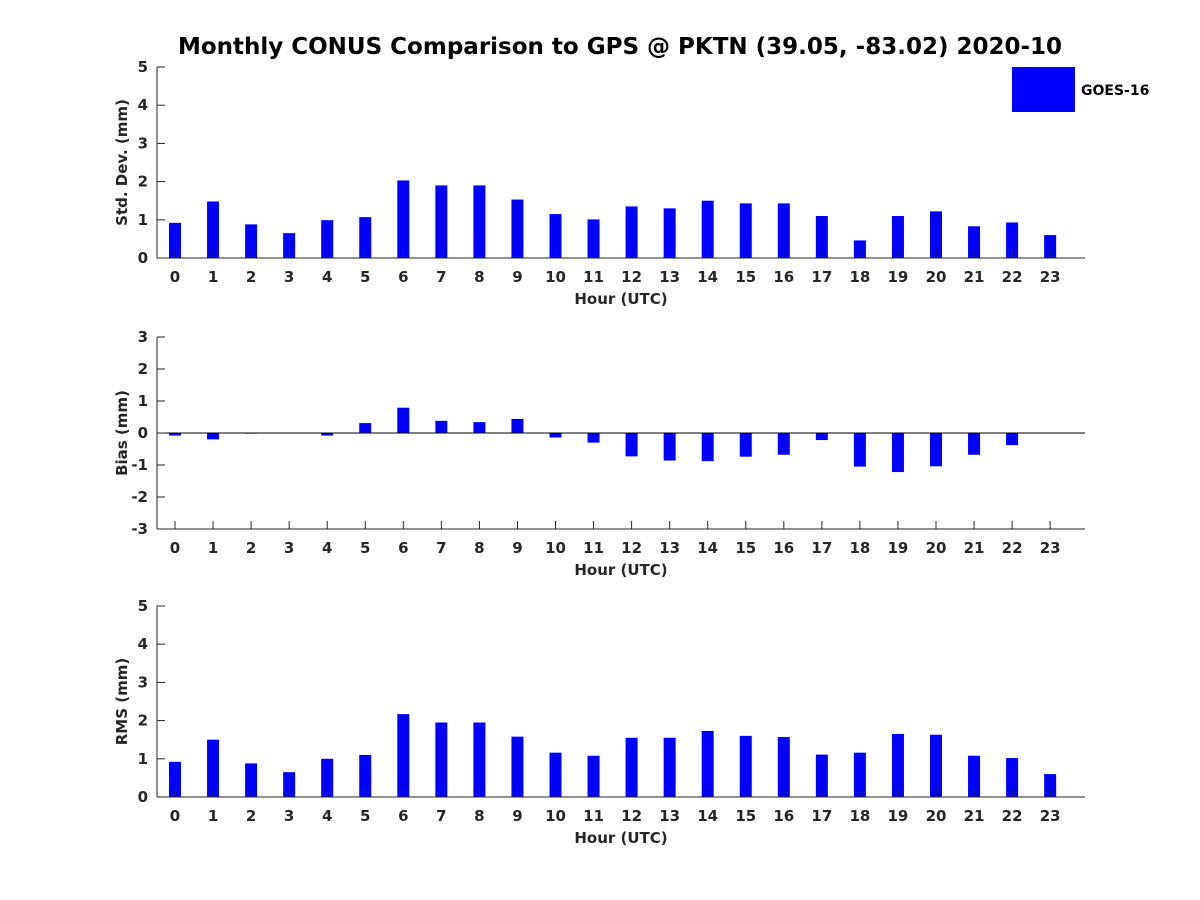  I want to click on x-tick-label: 4, so click(327, 548).